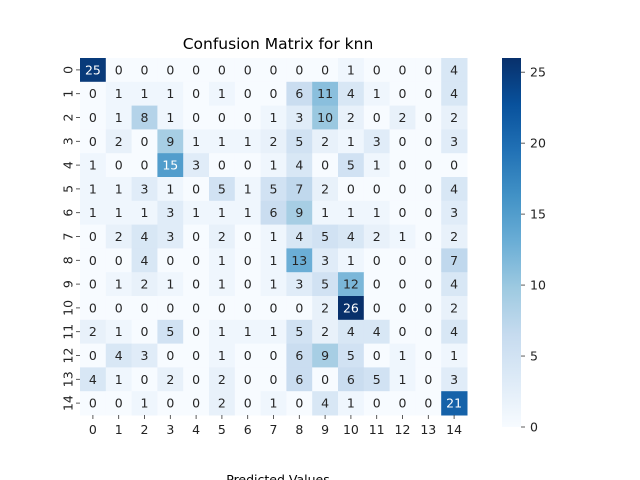 This screenshot has width=640, height=480. What do you see at coordinates (278, 476) in the screenshot?
I see `x-axis-label: Predicted Values` at bounding box center [278, 476].